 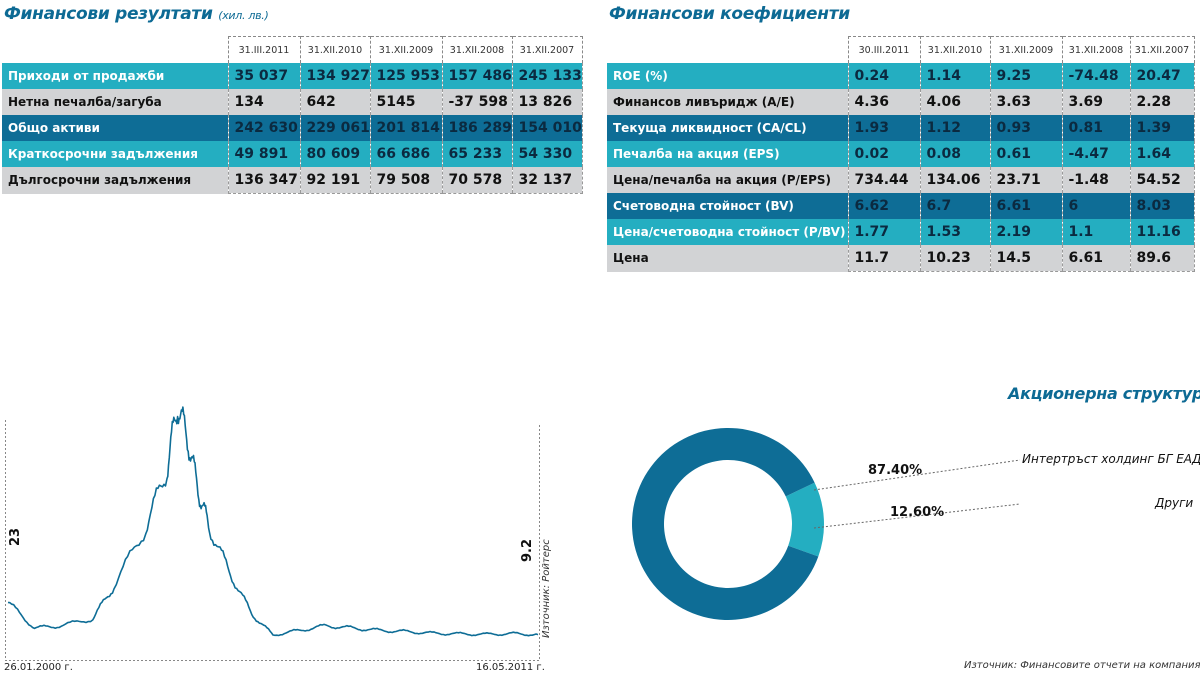 What do you see at coordinates (727, 102) in the screenshot?
I see `fk-row-label: Финансов ливъридж (A/E)` at bounding box center [727, 102].